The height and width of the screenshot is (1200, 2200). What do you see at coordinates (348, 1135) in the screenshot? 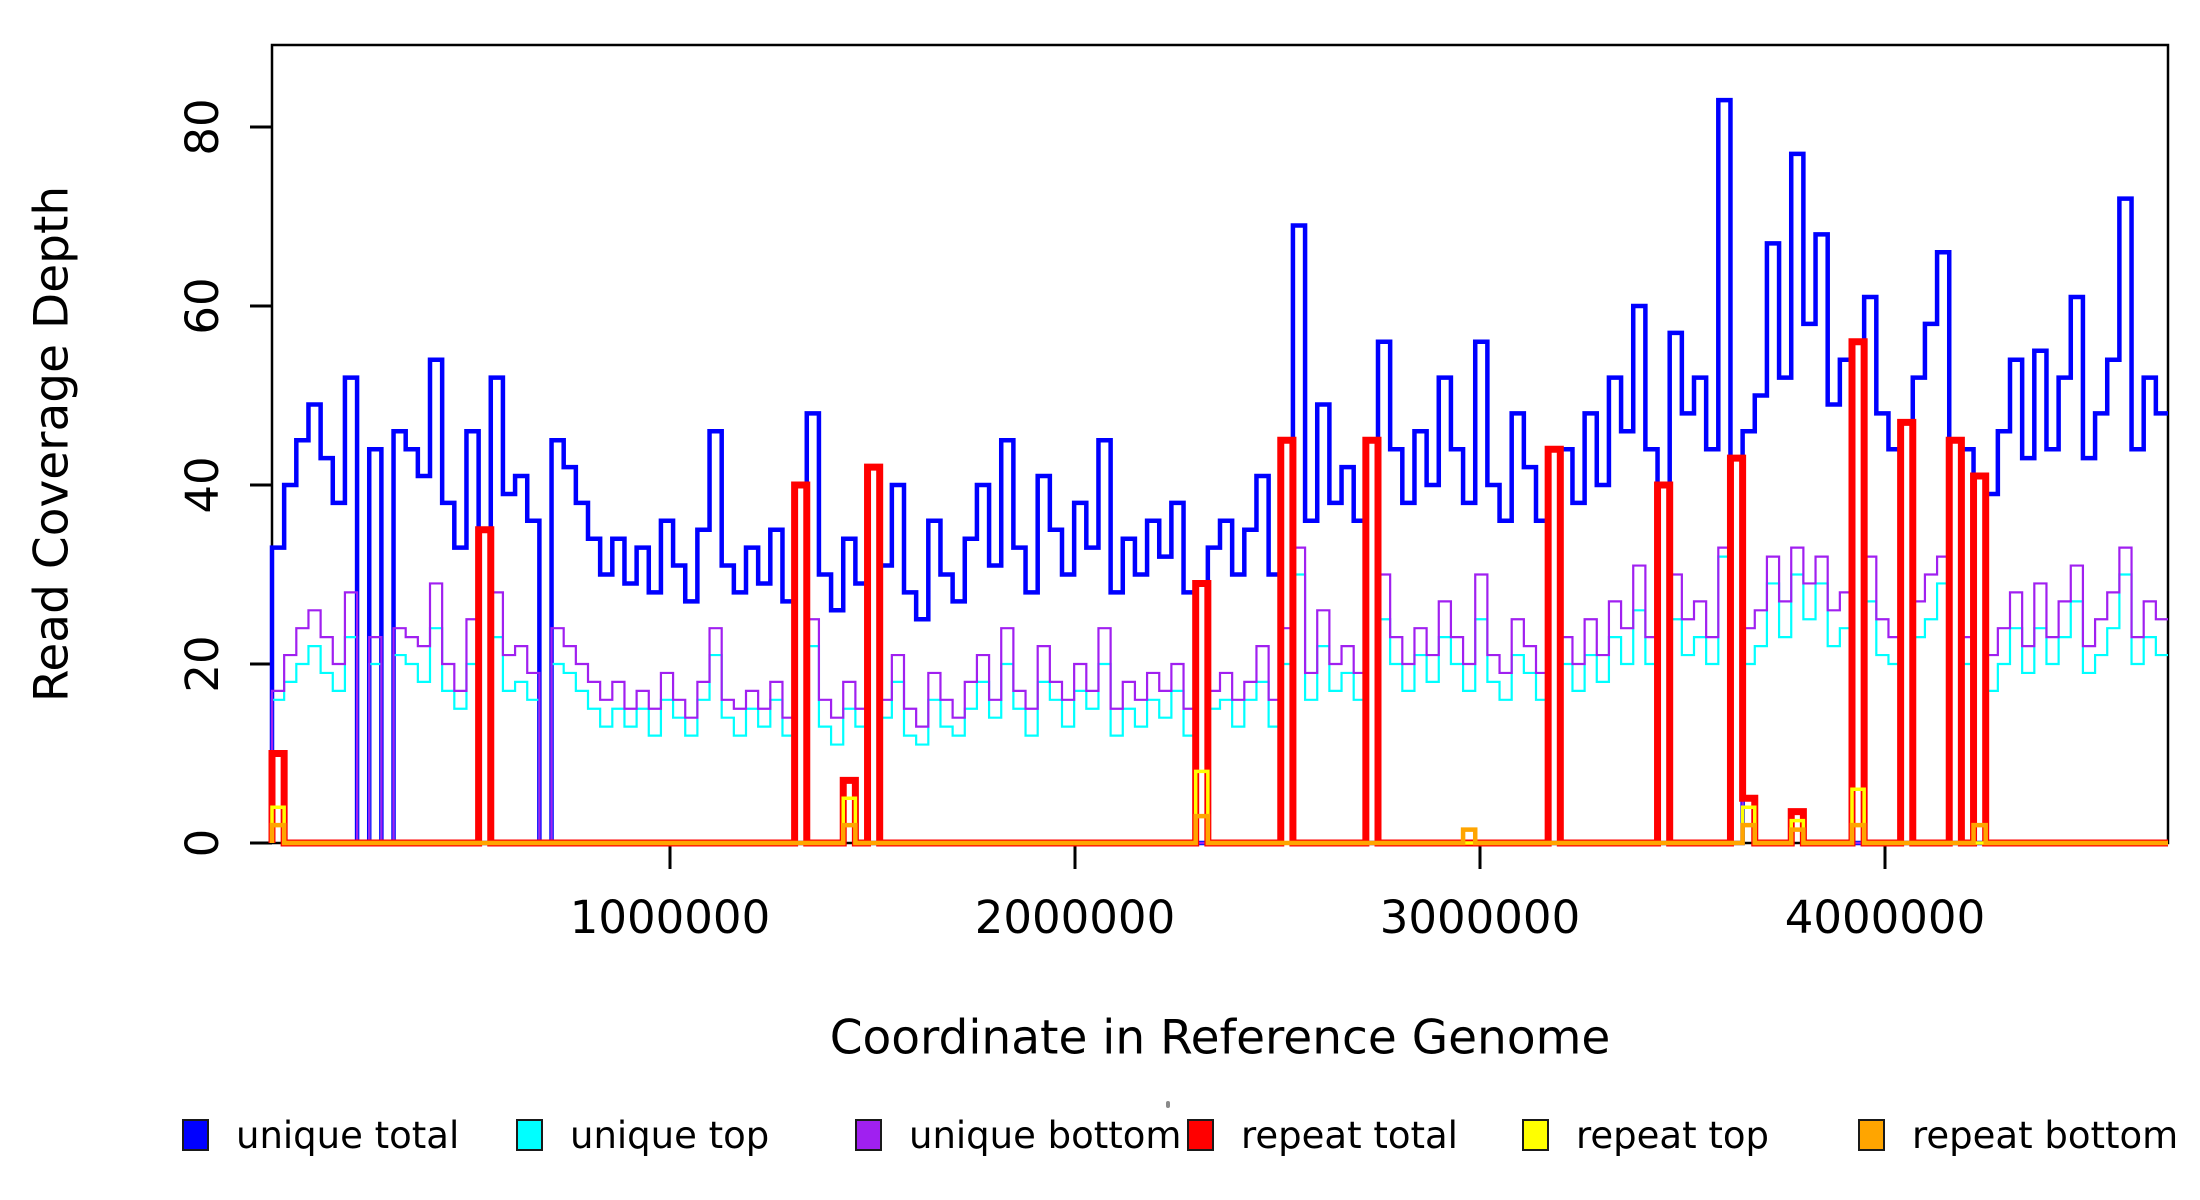
I see `legend-label: unique total` at bounding box center [348, 1135].